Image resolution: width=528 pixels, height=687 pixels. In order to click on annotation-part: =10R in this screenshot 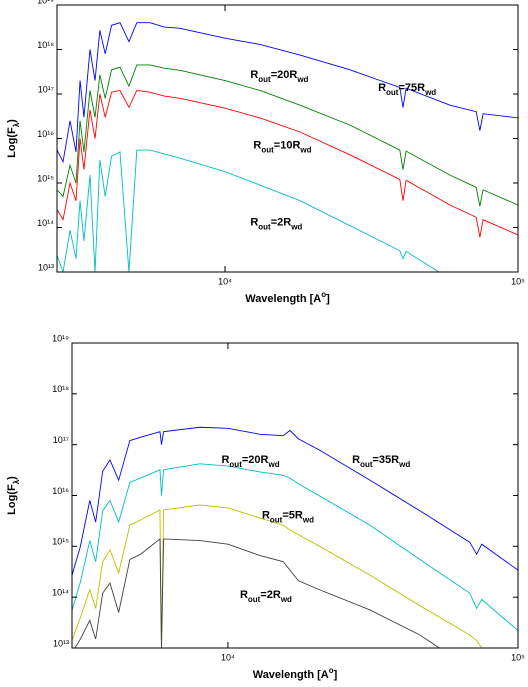, I will do `click(287, 145)`.